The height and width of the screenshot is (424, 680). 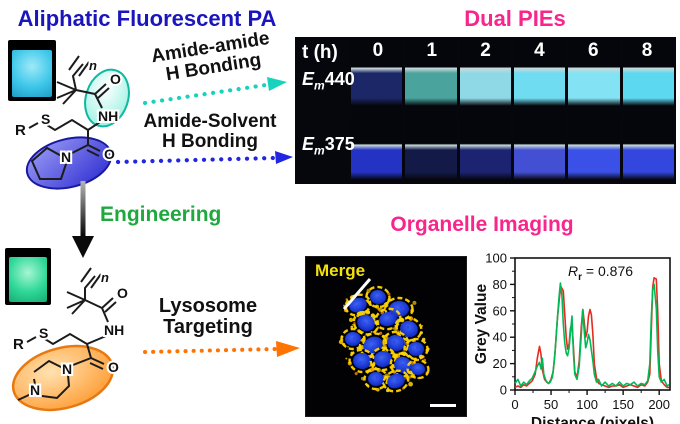 What do you see at coordinates (147, 18) in the screenshot?
I see `left-title: Aliphatic Fluorescent PA` at bounding box center [147, 18].